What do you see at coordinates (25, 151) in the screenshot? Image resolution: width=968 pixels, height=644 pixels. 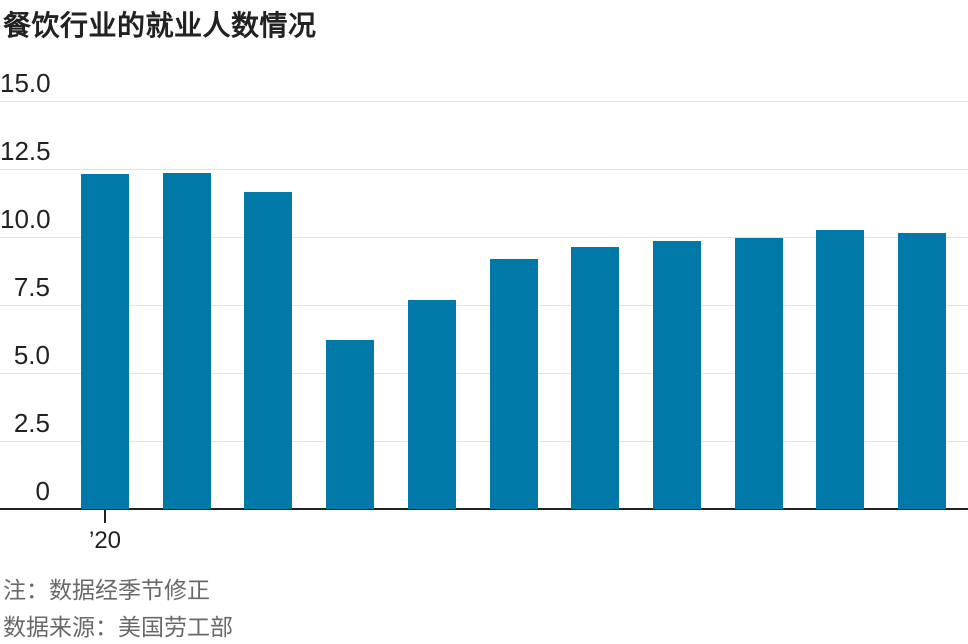 I see `y-axis-label: 12.5` at bounding box center [25, 151].